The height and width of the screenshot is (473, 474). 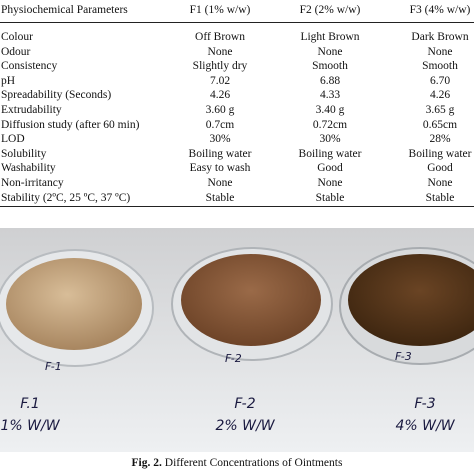 What do you see at coordinates (28, 168) in the screenshot?
I see `parameter-cell: Washability` at bounding box center [28, 168].